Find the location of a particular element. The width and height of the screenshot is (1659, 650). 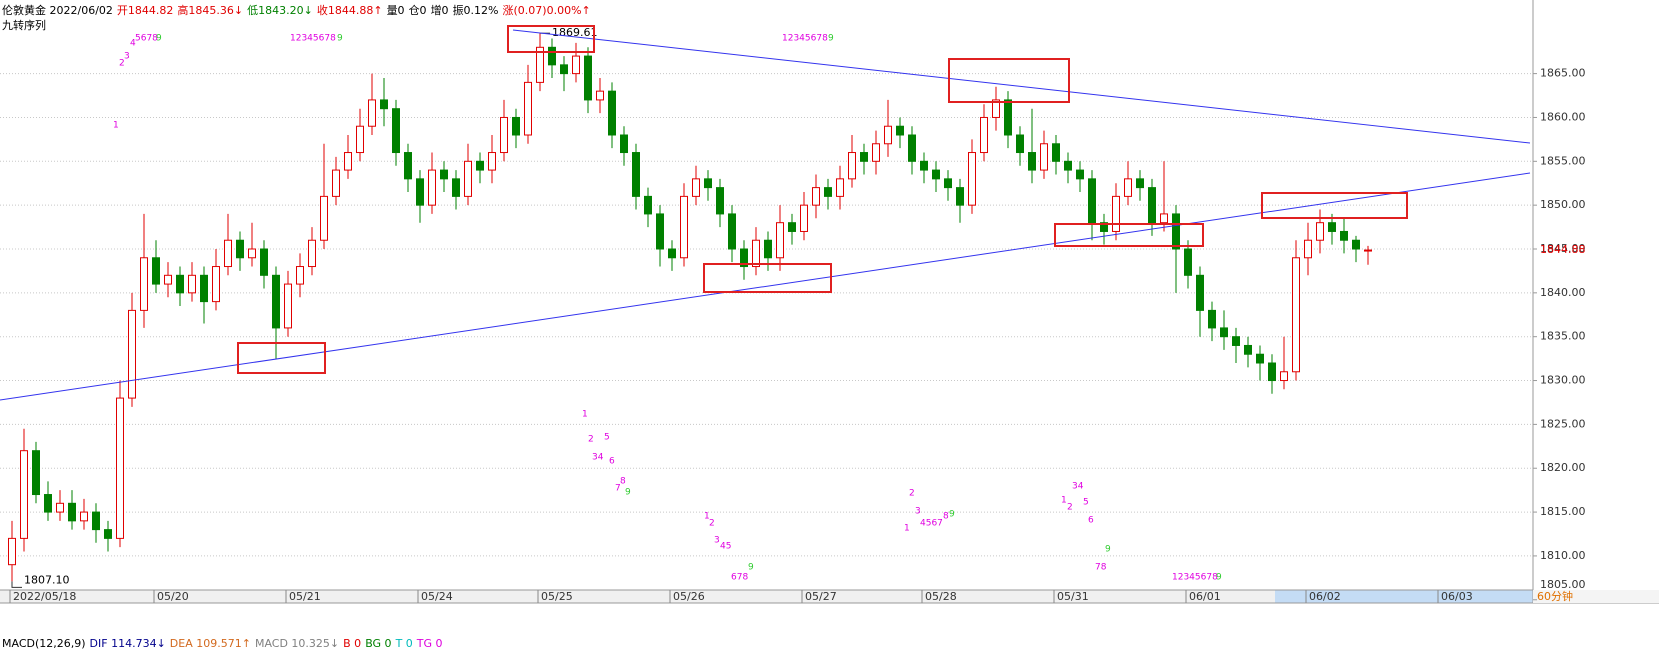

nine-turn-count: 12345678 is located at coordinates (805, 39).